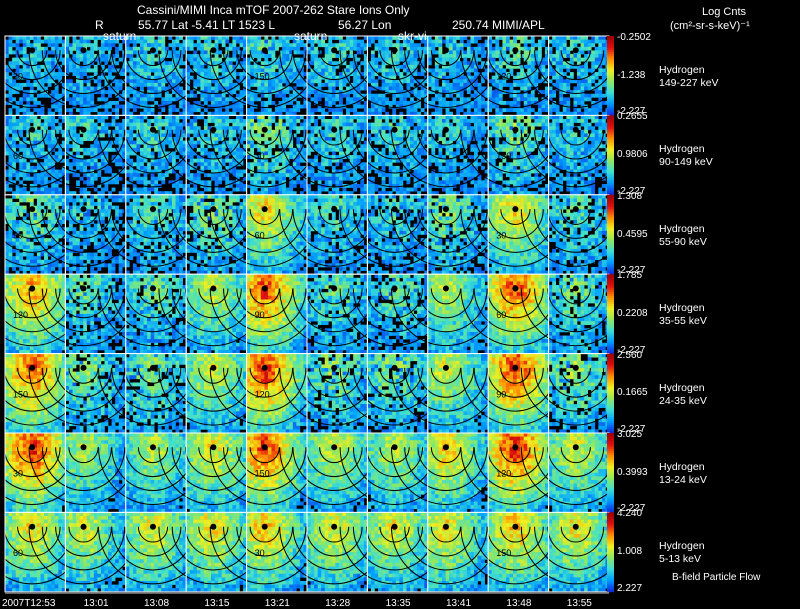 This screenshot has height=609, width=800. Describe the element at coordinates (206, 25) in the screenshot. I see `position-info: 55.77 Lat -5.41 LT 1523 L` at that location.